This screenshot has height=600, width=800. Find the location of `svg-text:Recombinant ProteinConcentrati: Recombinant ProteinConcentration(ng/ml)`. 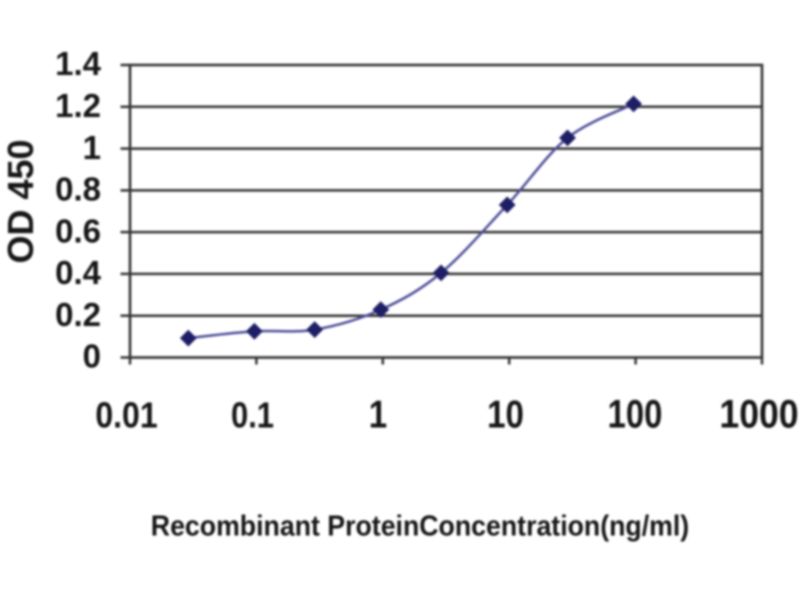

svg-text:Recombinant ProteinConcentrati: Recombinant ProteinConcentration(ng/ml) is located at coordinates (420, 526).